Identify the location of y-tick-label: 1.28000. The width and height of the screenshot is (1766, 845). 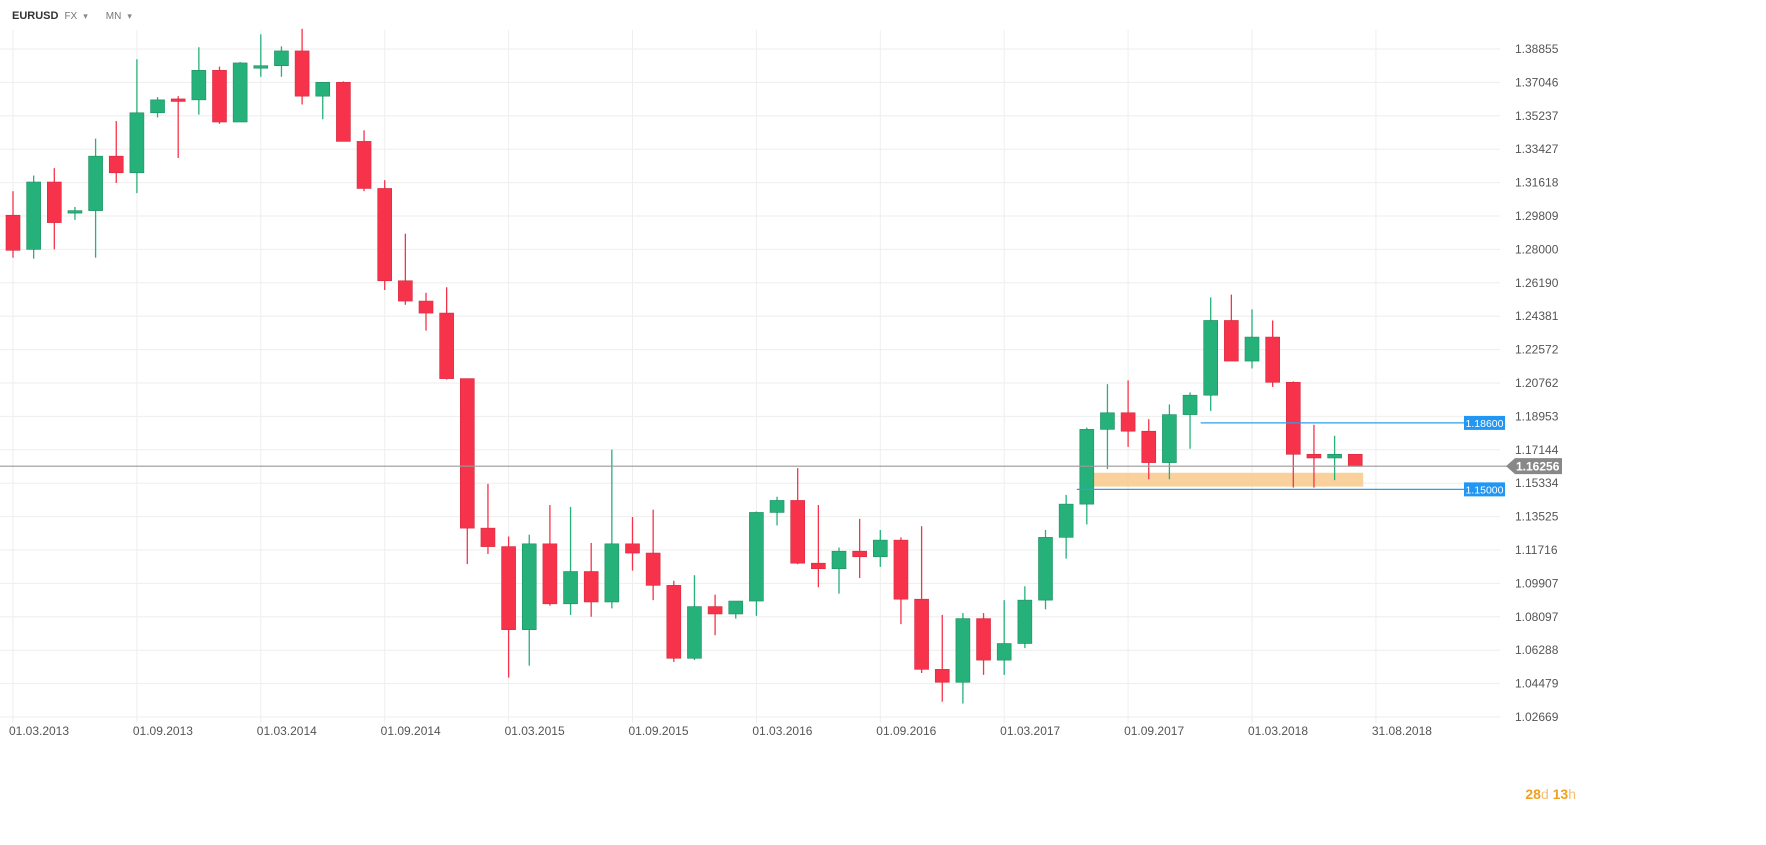
(1537, 249).